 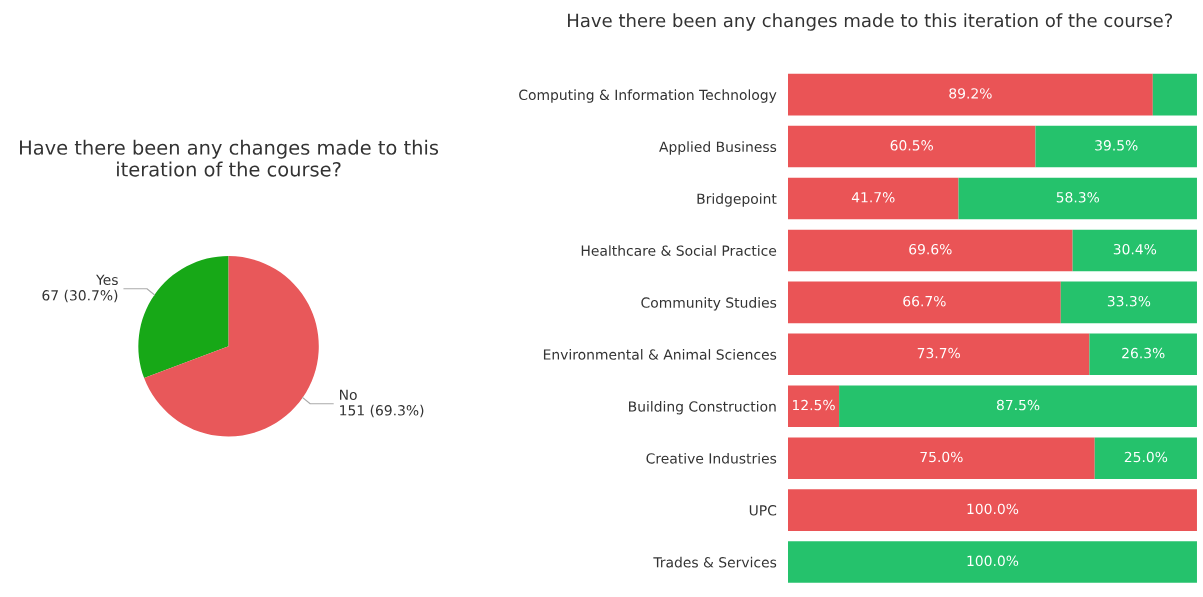 I want to click on y-tick-label: Computing & Information Technology, so click(x=648, y=96).